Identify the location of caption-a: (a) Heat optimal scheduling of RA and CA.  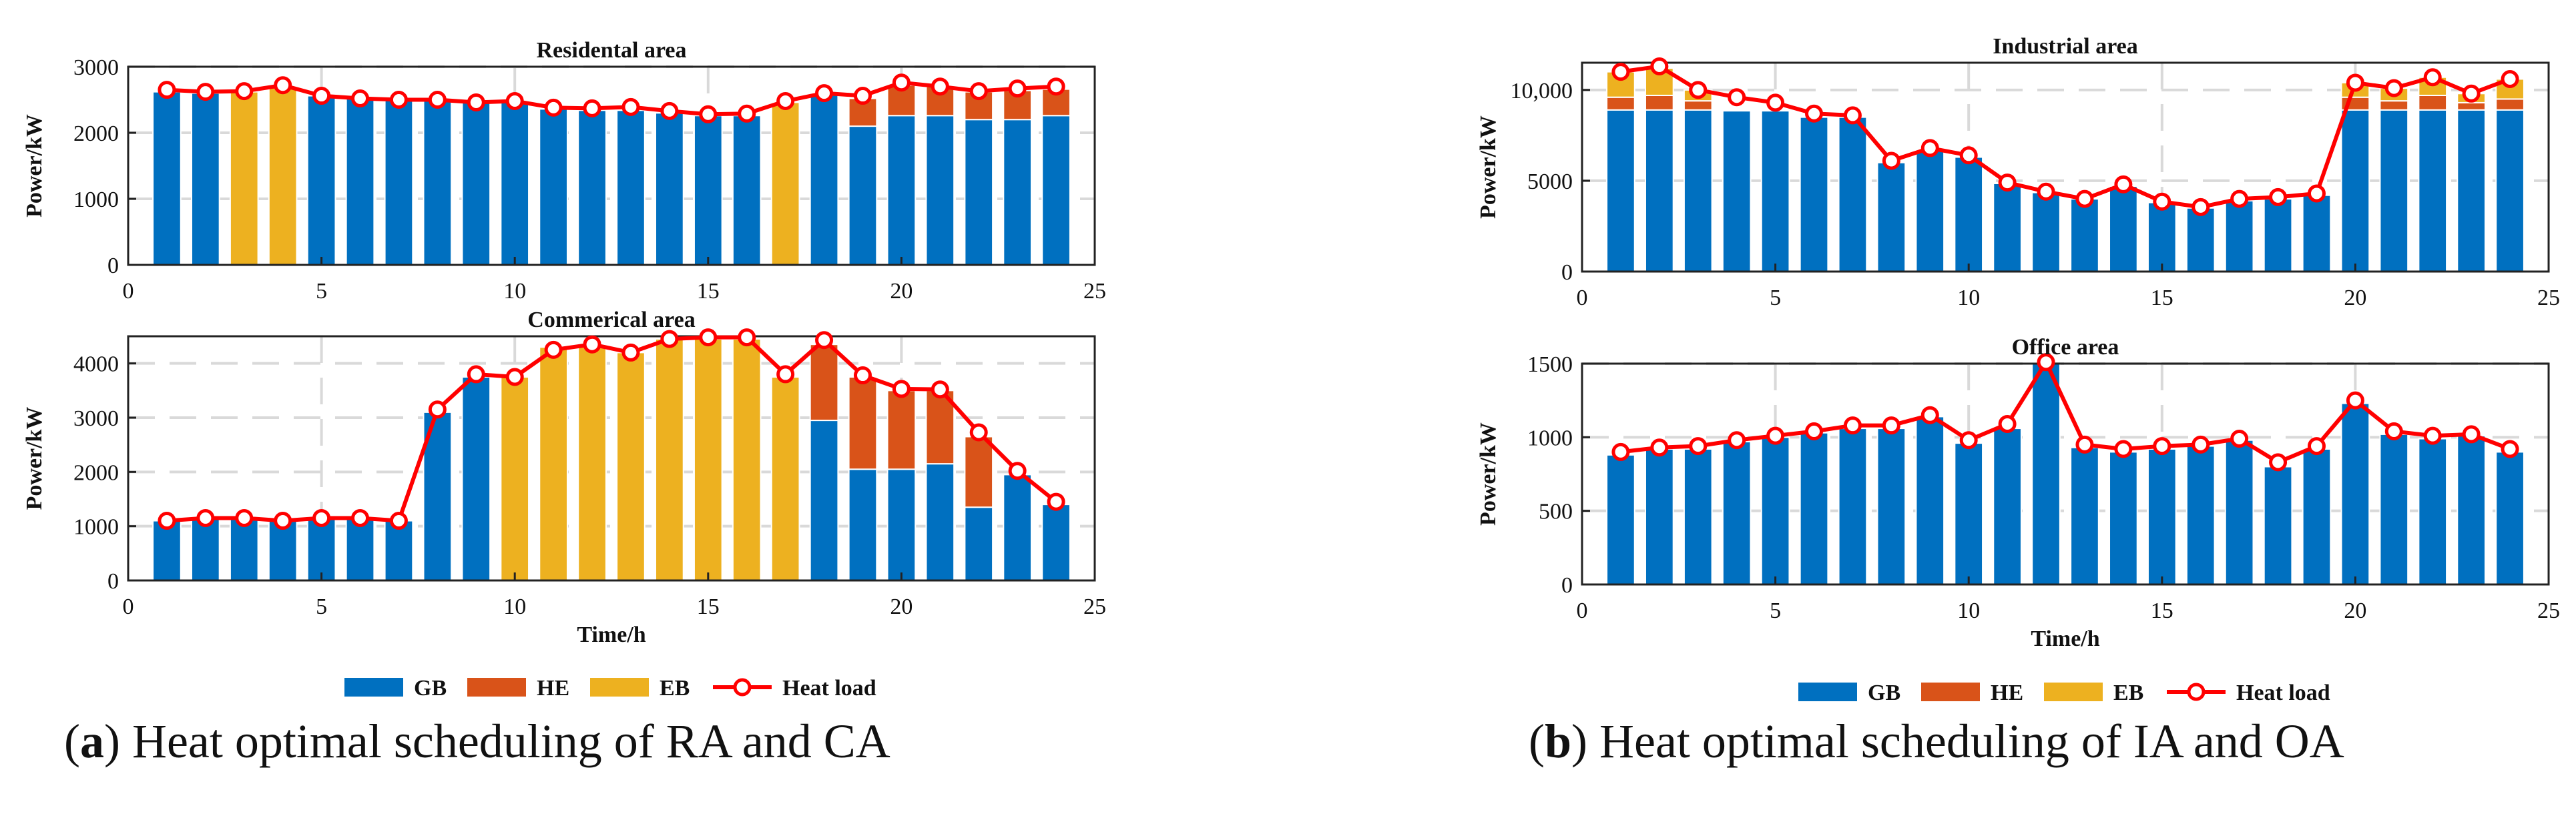
(477, 741).